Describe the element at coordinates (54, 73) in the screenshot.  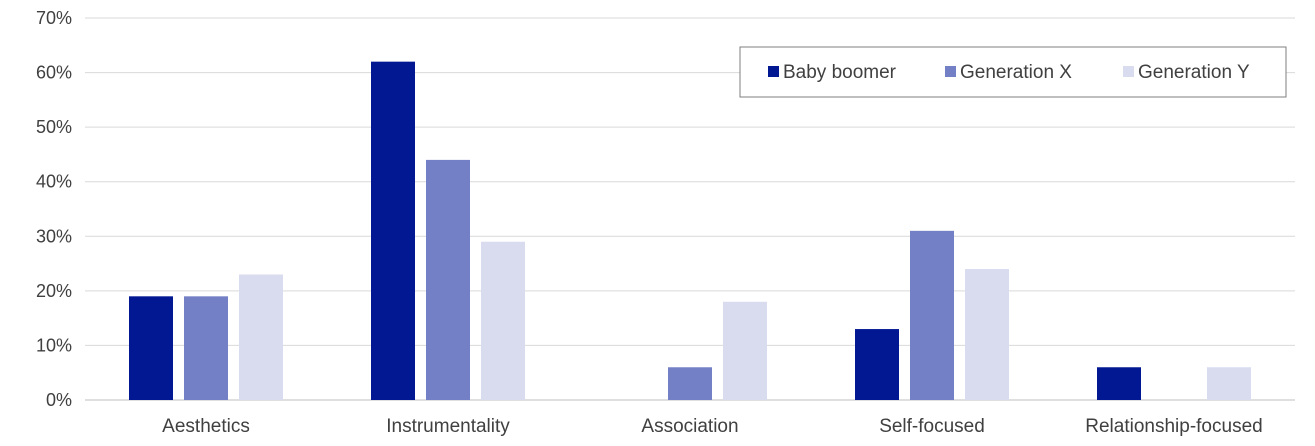
I see `y-tick-label: 60%` at that location.